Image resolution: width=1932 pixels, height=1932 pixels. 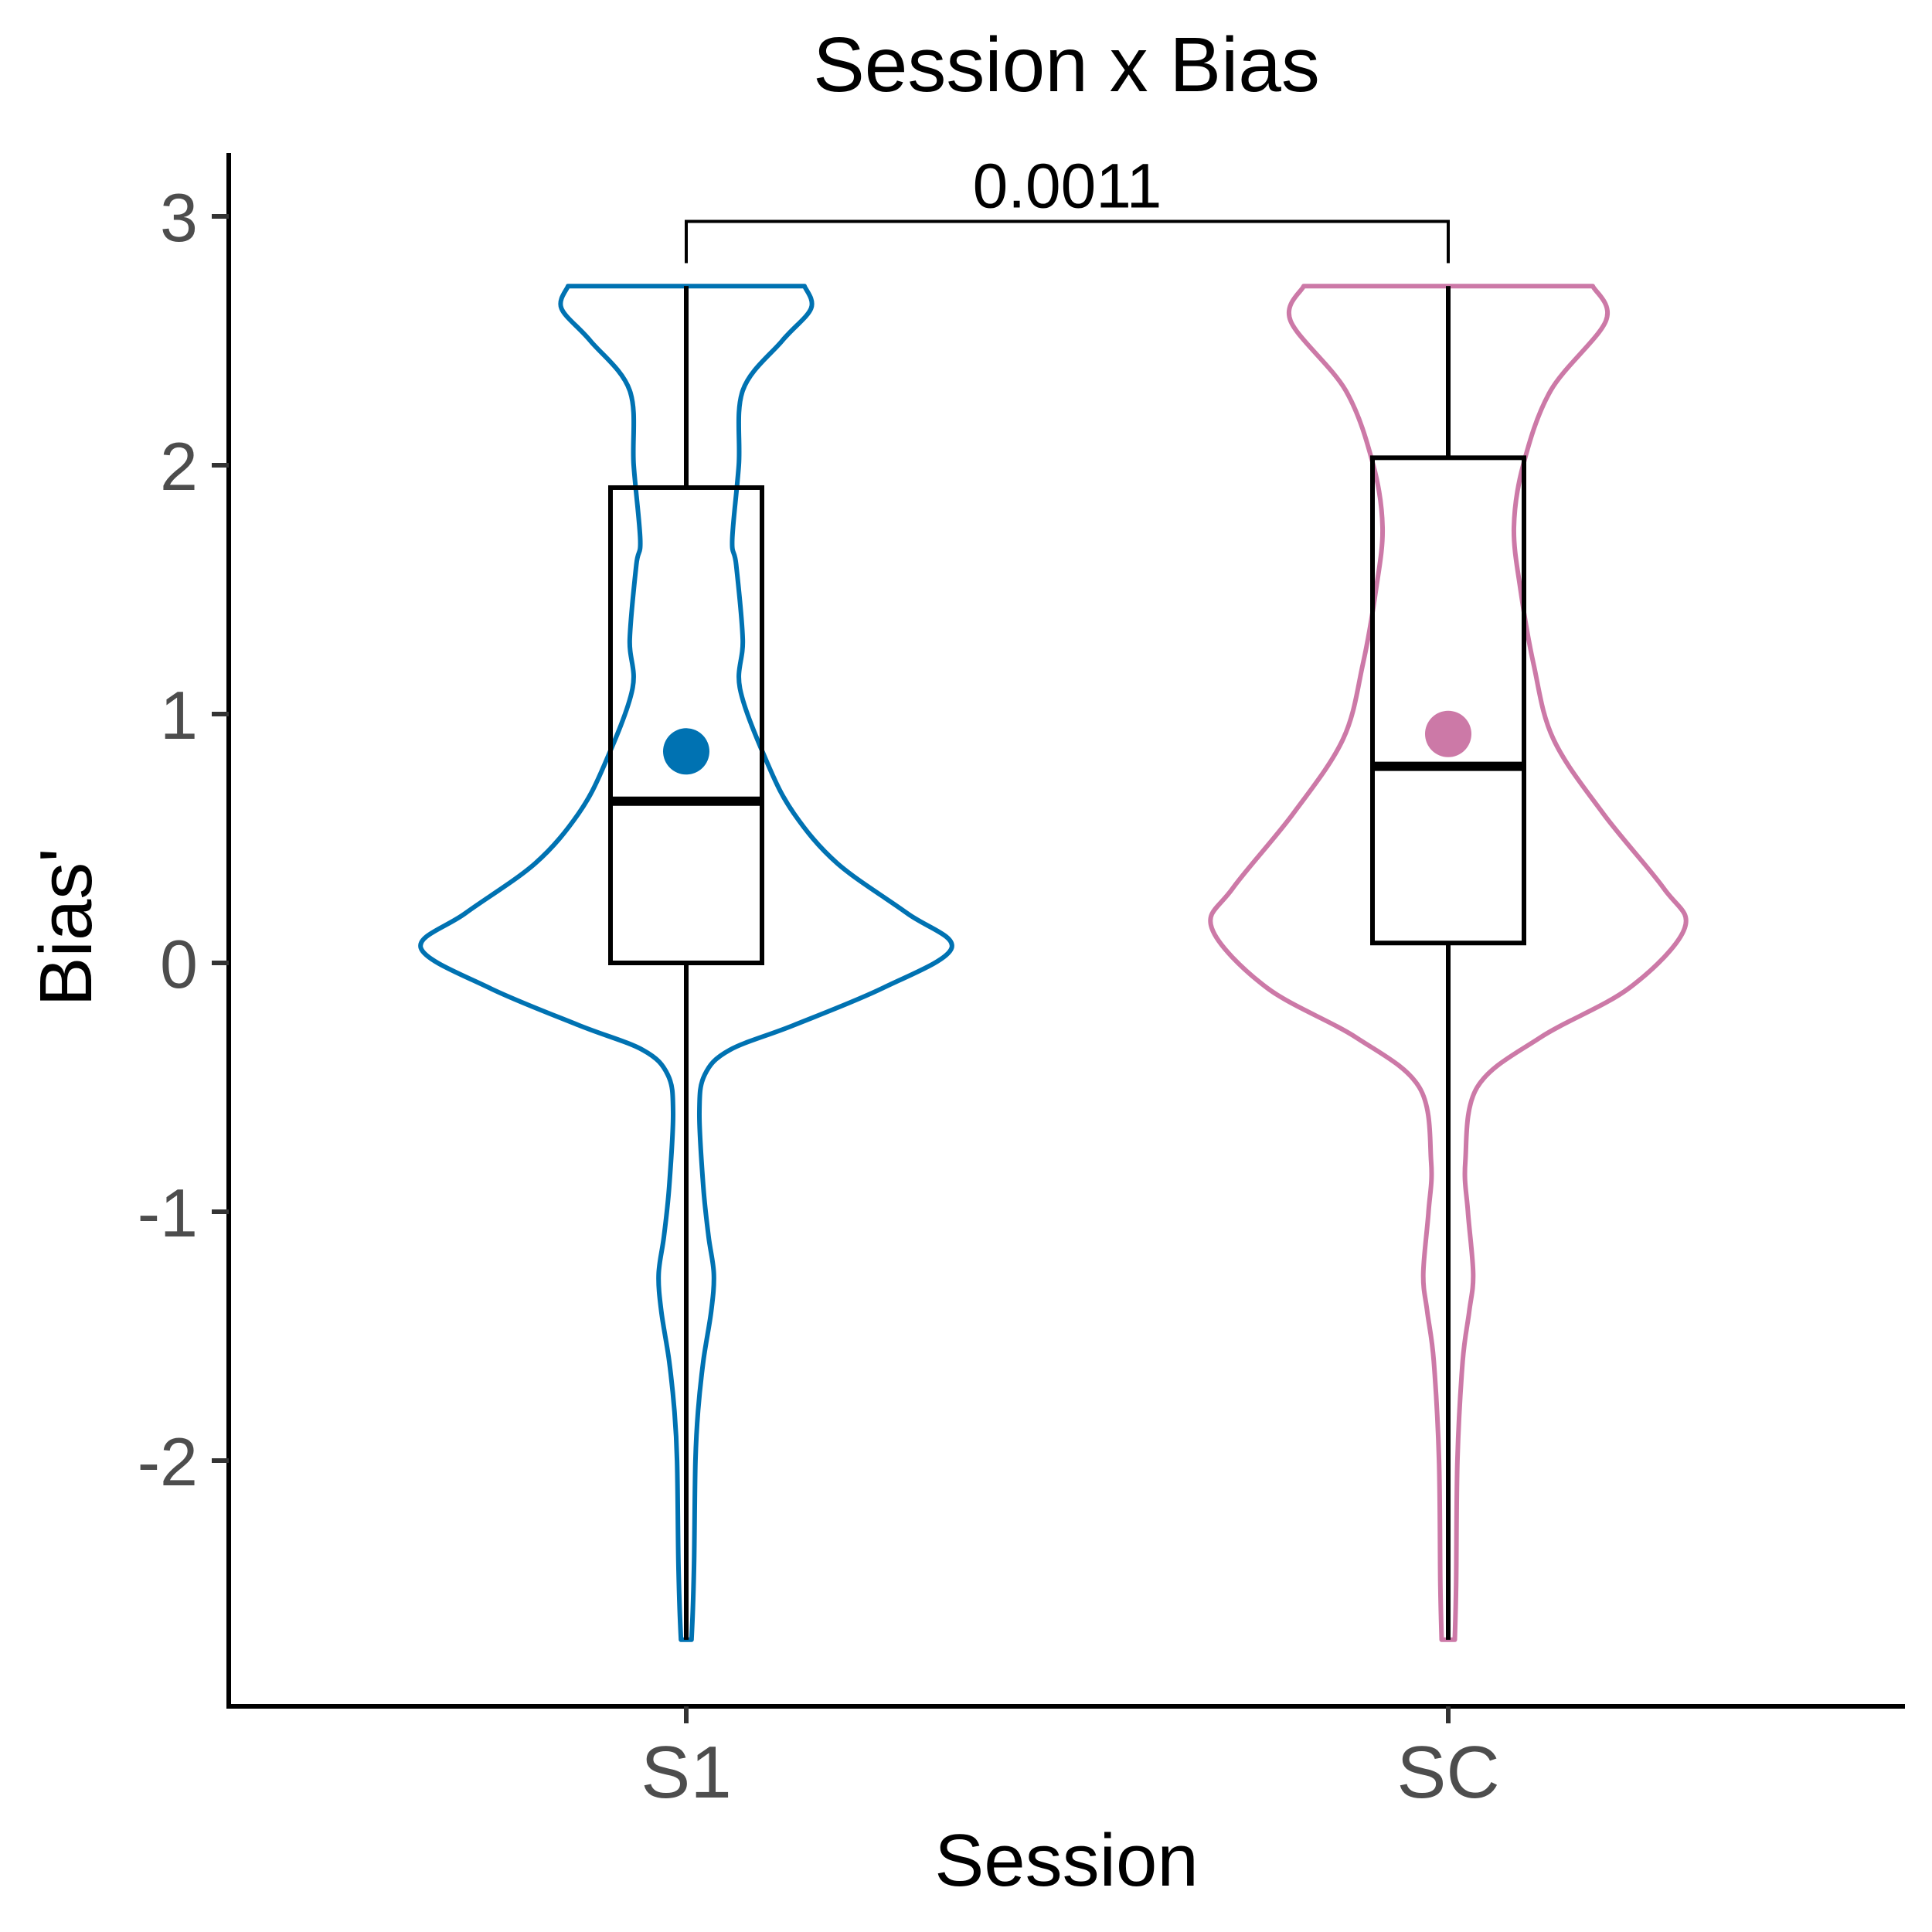 I want to click on y-tick-label: 0, so click(x=179, y=964).